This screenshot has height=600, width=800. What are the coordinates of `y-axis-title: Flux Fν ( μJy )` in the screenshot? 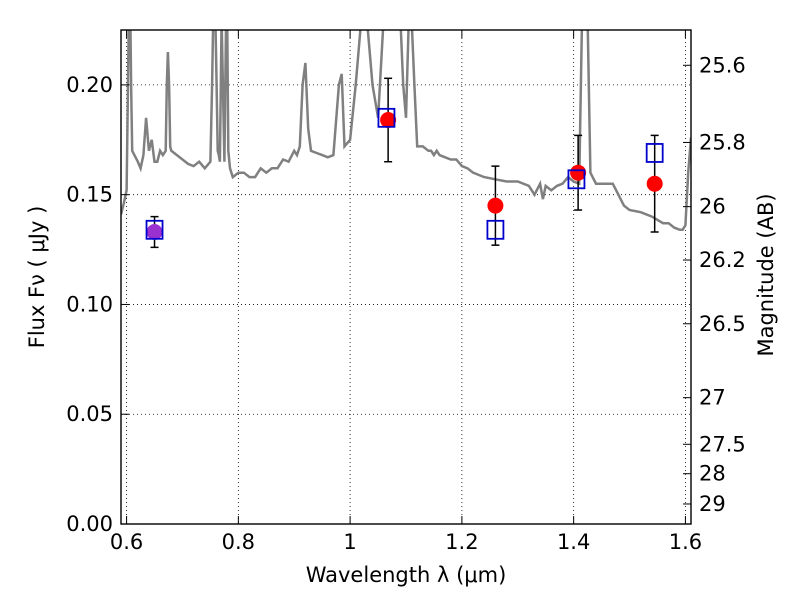 It's located at (37, 277).